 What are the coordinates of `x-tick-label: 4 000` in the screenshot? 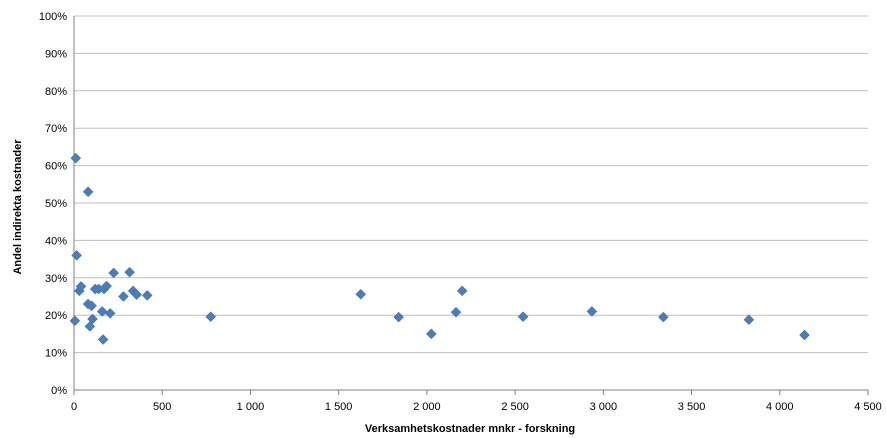 It's located at (780, 407).